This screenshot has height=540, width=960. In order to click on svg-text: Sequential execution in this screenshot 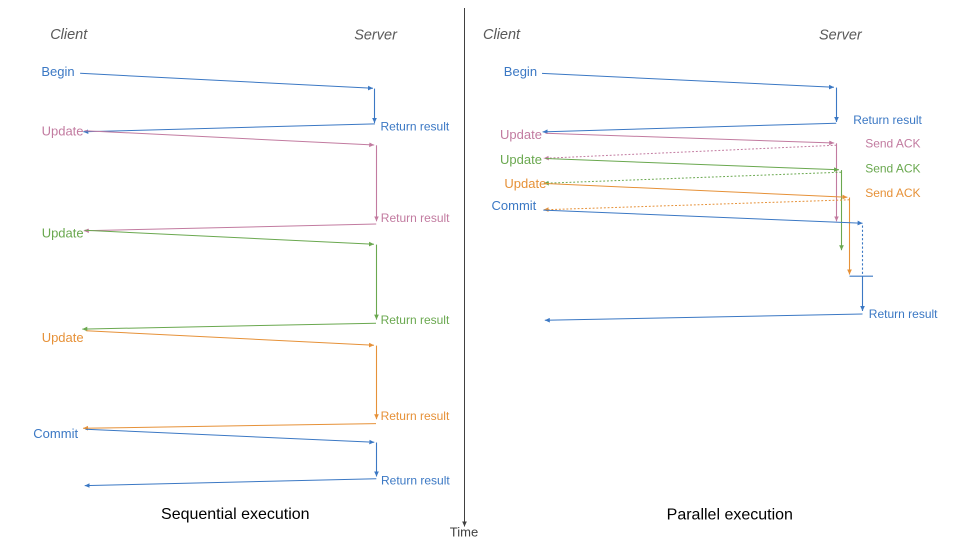, I will do `click(235, 514)`.